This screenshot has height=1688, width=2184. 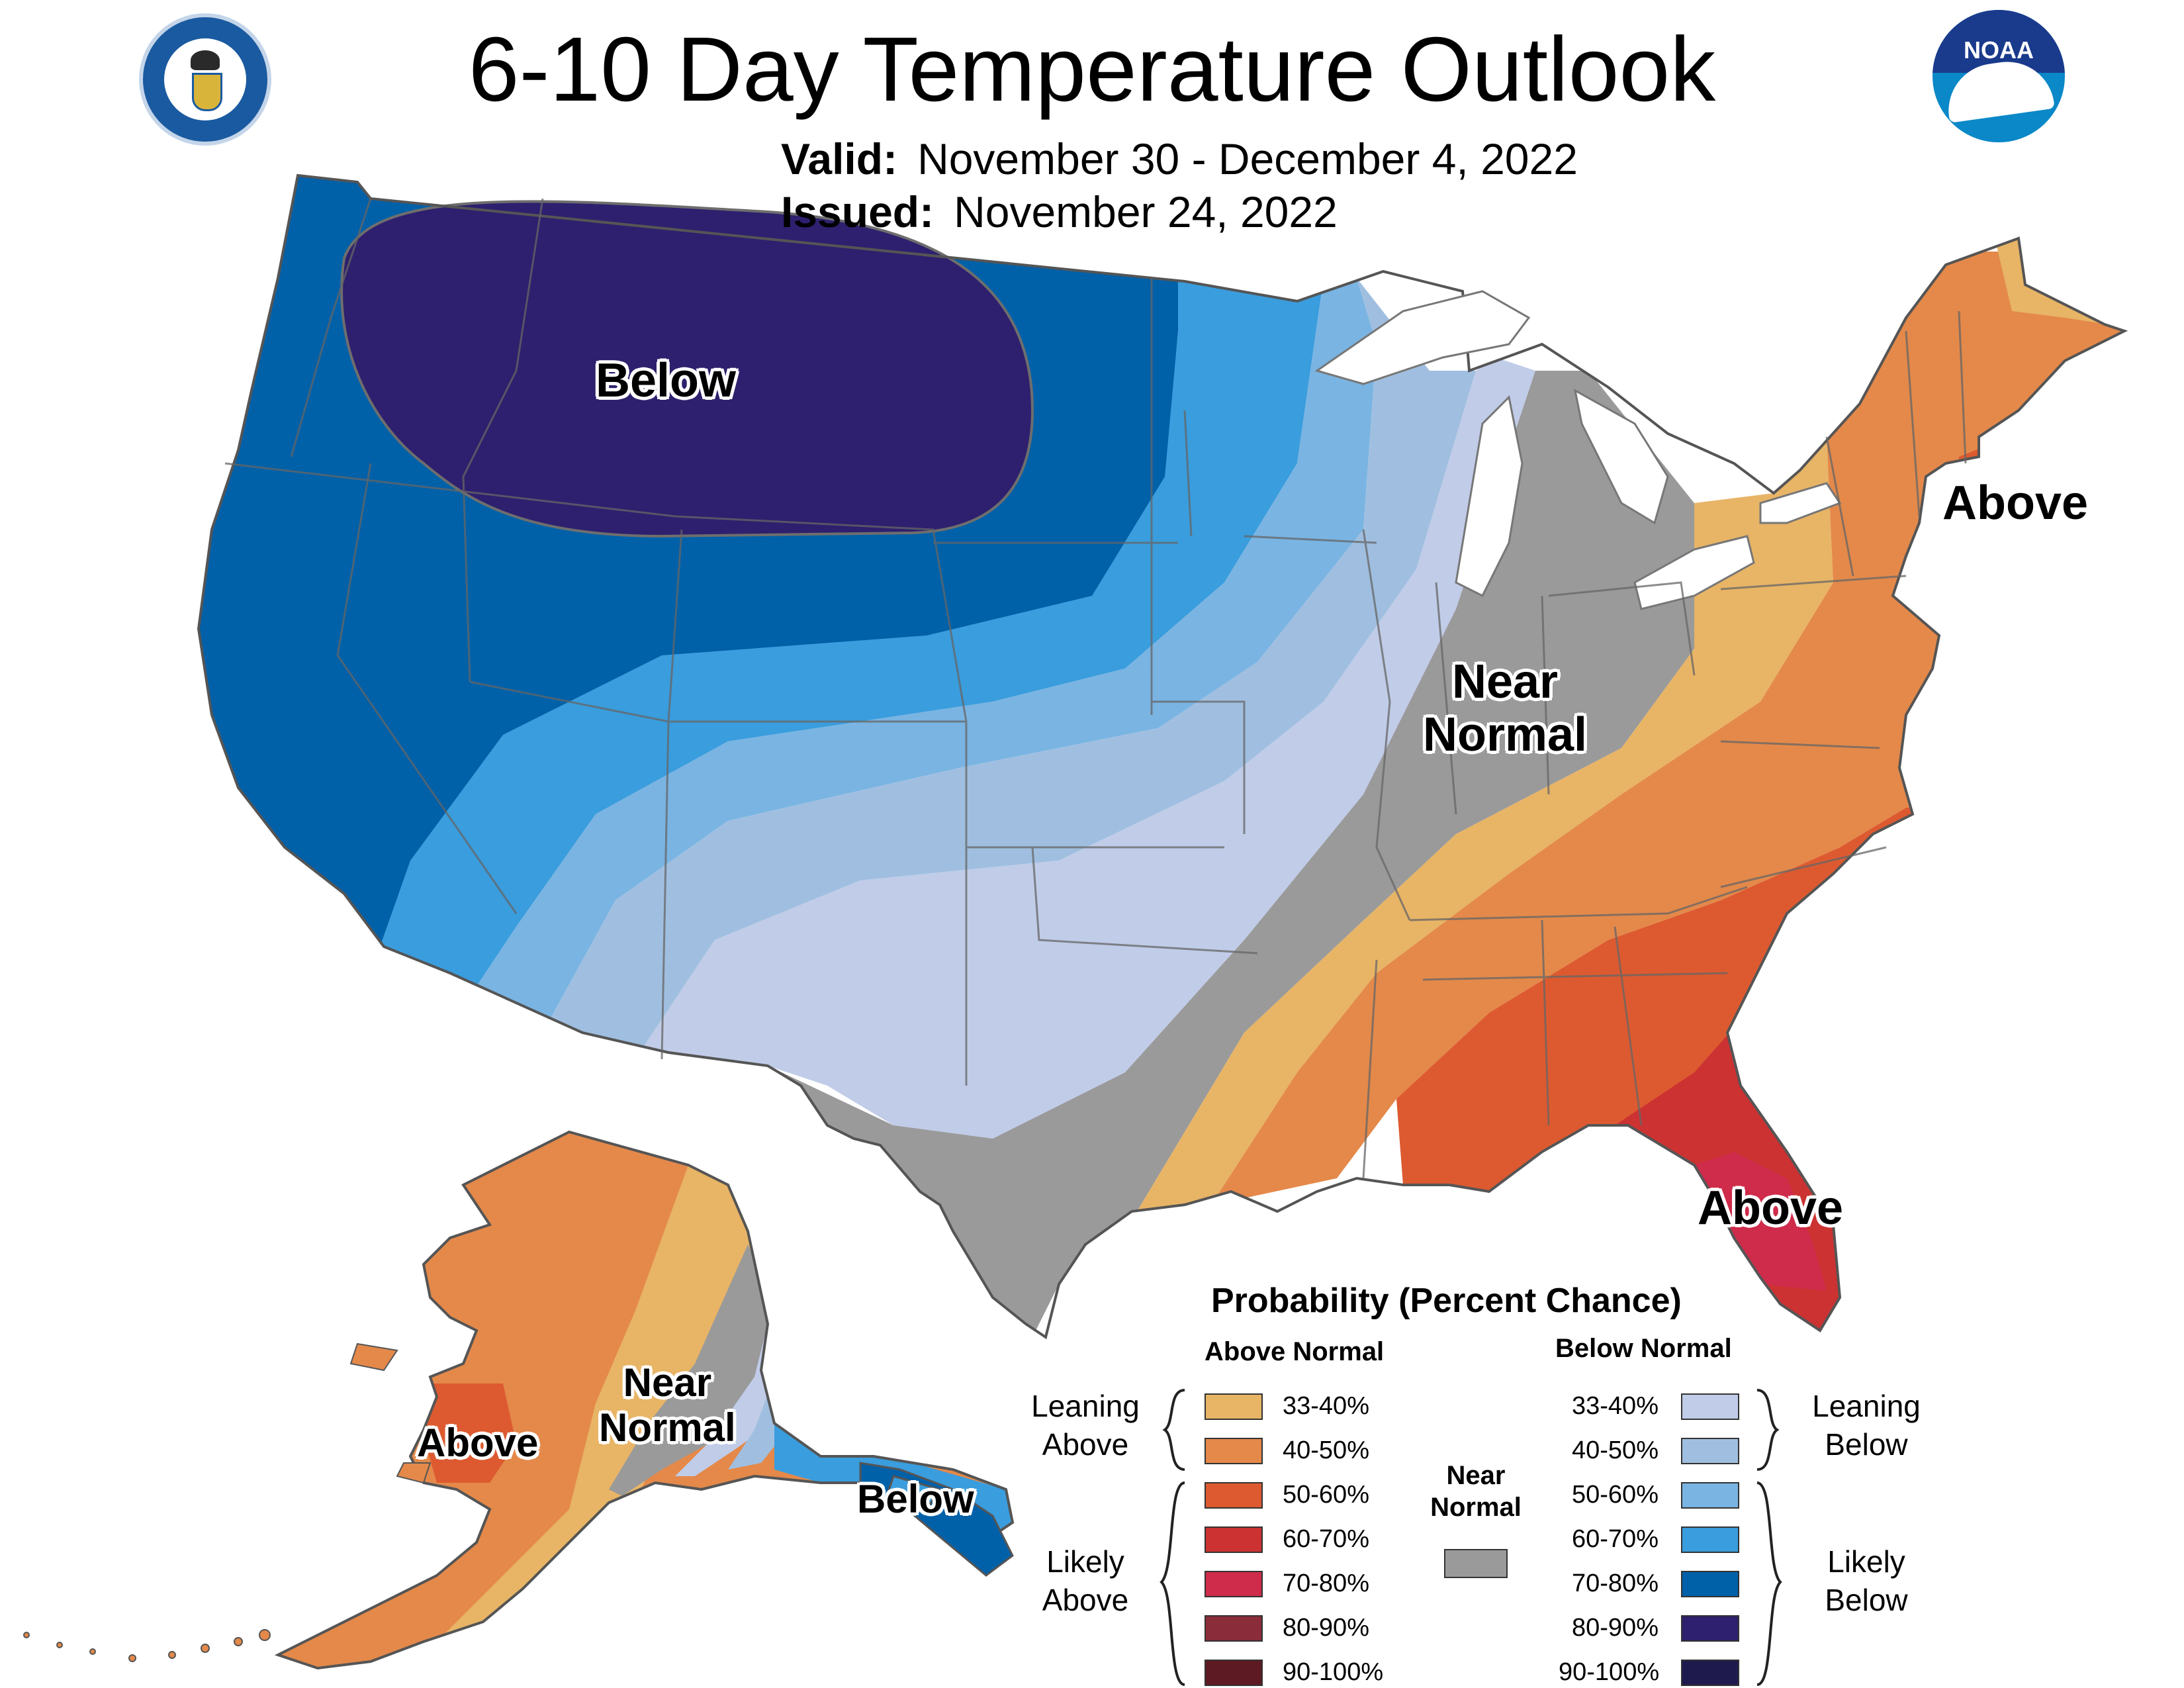 I want to click on alaska-outline, so click(x=644, y=1400).